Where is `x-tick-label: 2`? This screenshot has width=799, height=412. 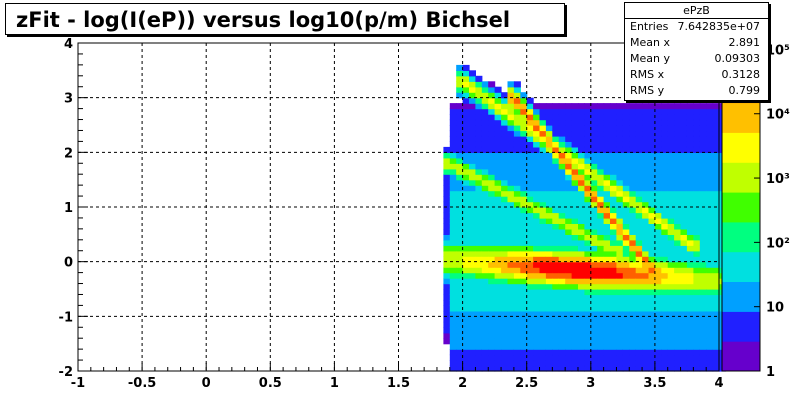
x-tick-label: 2 is located at coordinates (462, 383).